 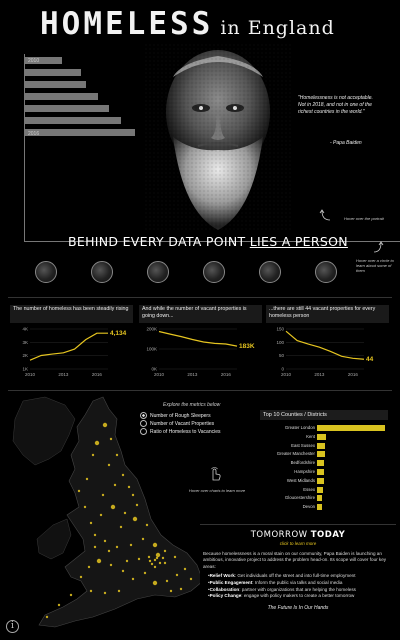 I want to click on bar-row: Greater London, so click(x=324, y=428).